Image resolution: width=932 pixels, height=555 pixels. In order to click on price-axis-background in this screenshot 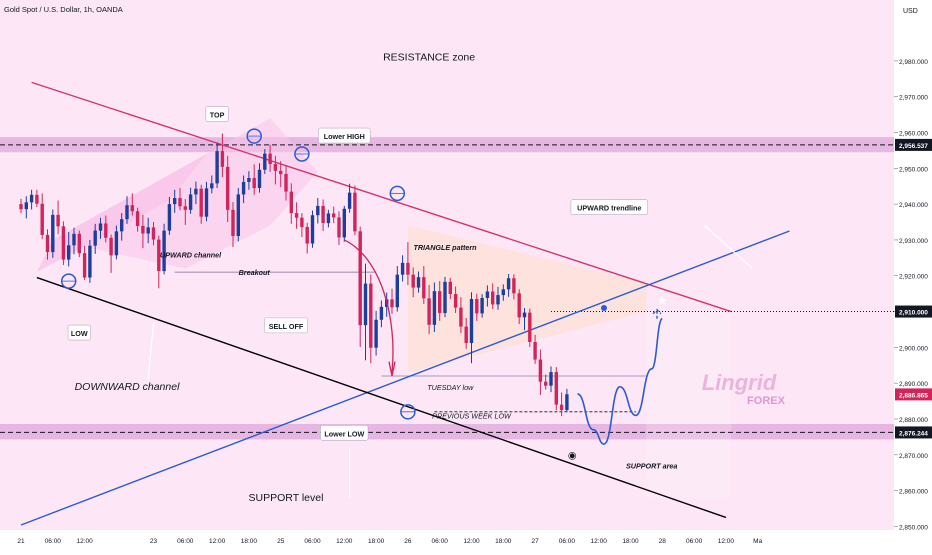, I will do `click(913, 275)`.